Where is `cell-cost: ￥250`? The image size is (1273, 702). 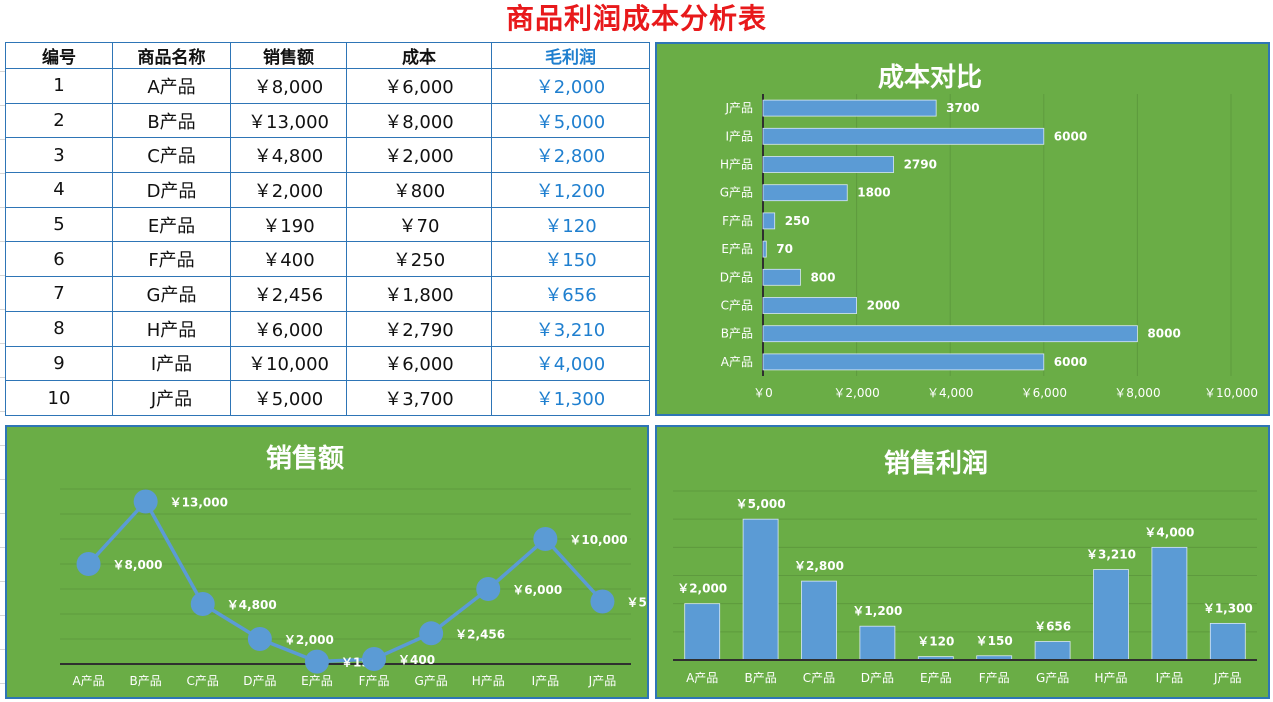
cell-cost: ￥250 is located at coordinates (419, 259).